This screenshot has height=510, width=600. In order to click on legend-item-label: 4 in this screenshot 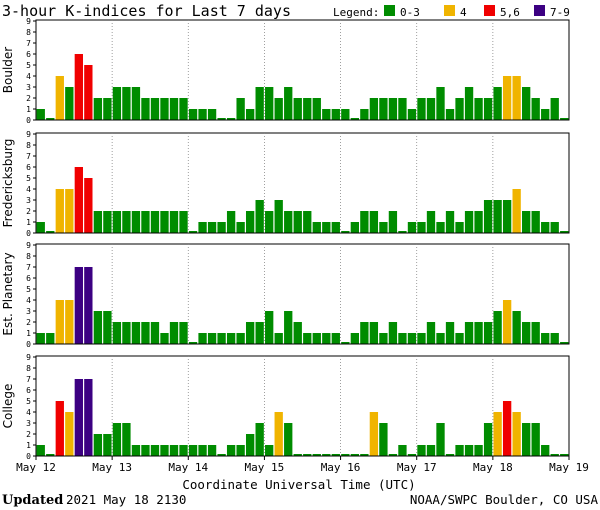, I will do `click(463, 12)`.